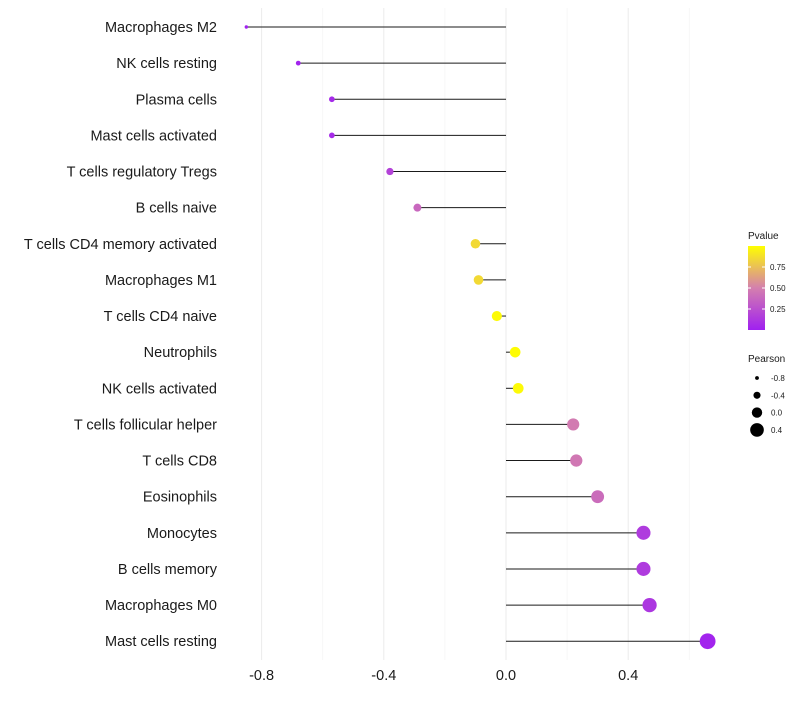 The height and width of the screenshot is (705, 800). What do you see at coordinates (778, 288) in the screenshot?
I see `colorbar-tick-label: 0.50` at bounding box center [778, 288].